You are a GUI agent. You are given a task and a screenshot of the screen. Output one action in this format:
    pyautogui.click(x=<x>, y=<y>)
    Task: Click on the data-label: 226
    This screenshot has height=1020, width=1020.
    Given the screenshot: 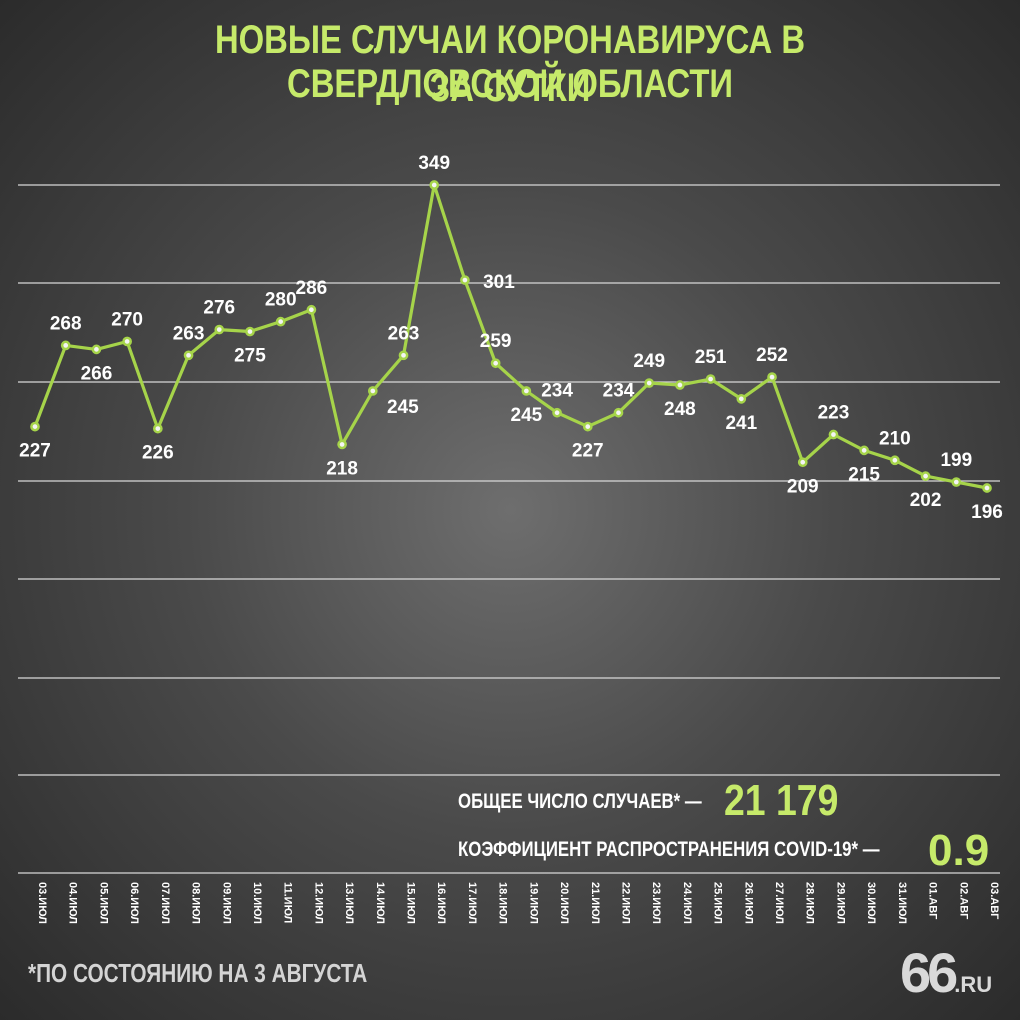 What is the action you would take?
    pyautogui.click(x=158, y=453)
    